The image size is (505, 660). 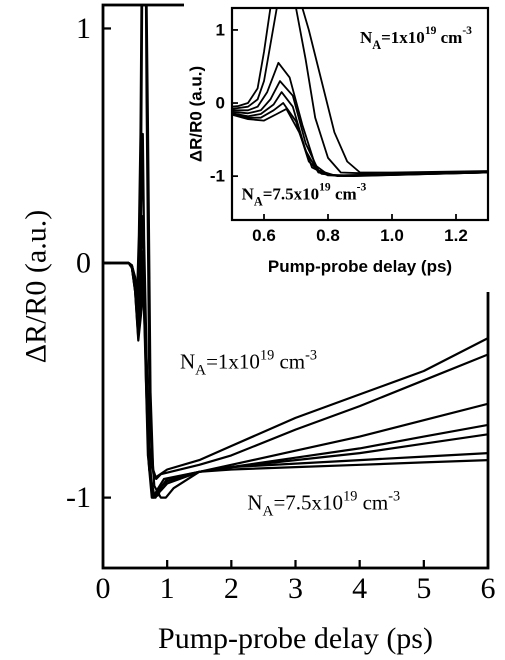 What do you see at coordinates (264, 235) in the screenshot?
I see `inset-x-tick-label: 0.6` at bounding box center [264, 235].